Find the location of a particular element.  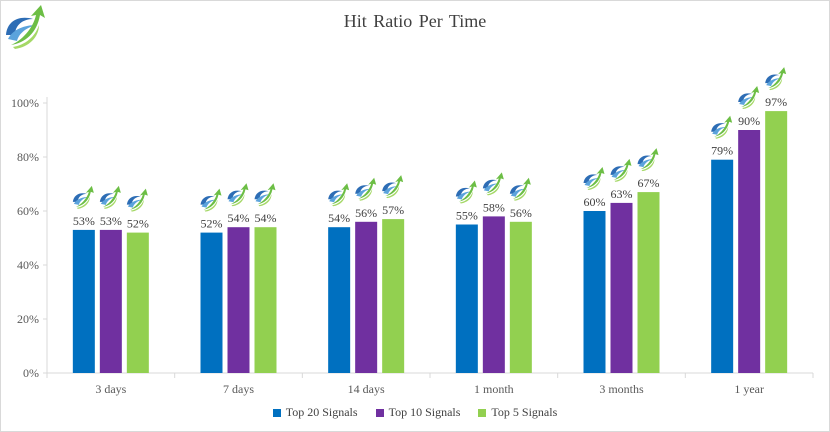

x-tick-label: 3 days is located at coordinates (110, 389).